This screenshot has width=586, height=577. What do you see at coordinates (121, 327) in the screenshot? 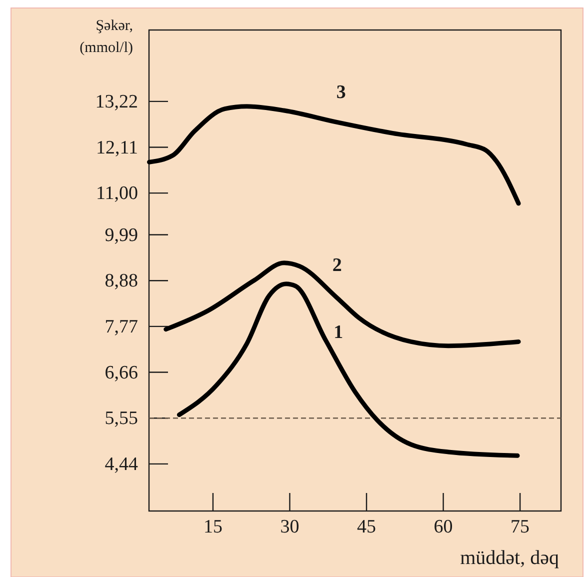
I see `y-tick-label: 7,77` at bounding box center [121, 327].